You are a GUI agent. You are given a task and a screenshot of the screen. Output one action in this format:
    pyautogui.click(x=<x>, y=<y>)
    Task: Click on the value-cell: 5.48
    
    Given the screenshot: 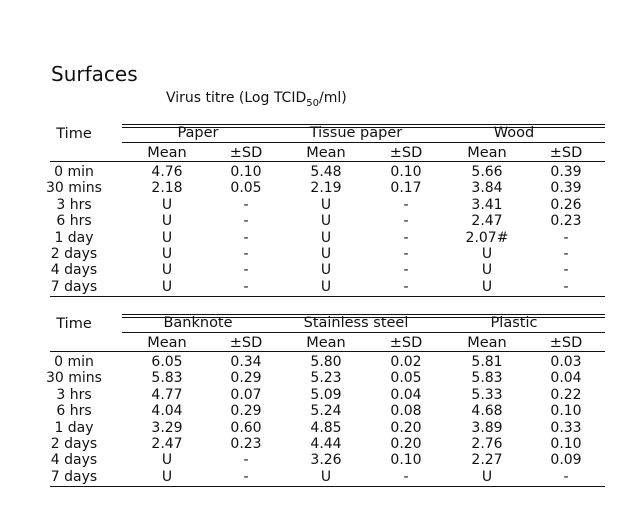 What is the action you would take?
    pyautogui.click(x=326, y=172)
    